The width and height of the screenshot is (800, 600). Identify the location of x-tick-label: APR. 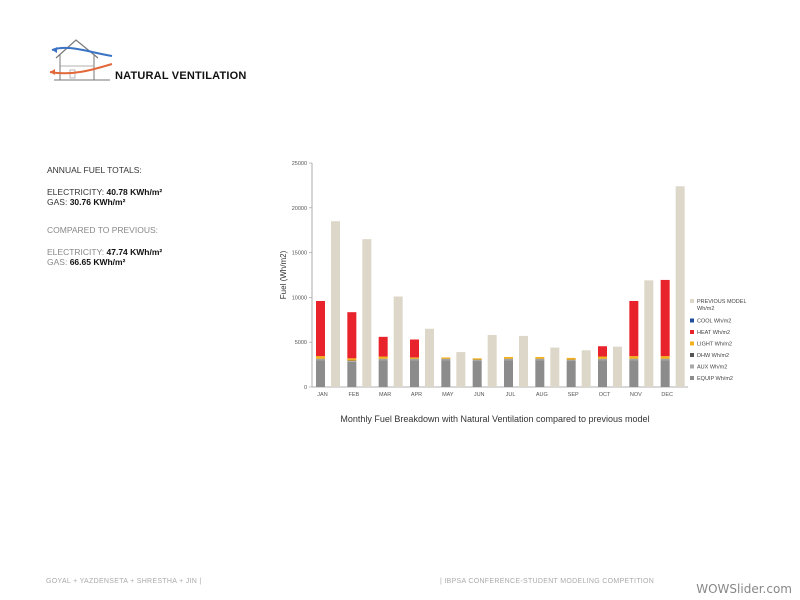
(416, 395).